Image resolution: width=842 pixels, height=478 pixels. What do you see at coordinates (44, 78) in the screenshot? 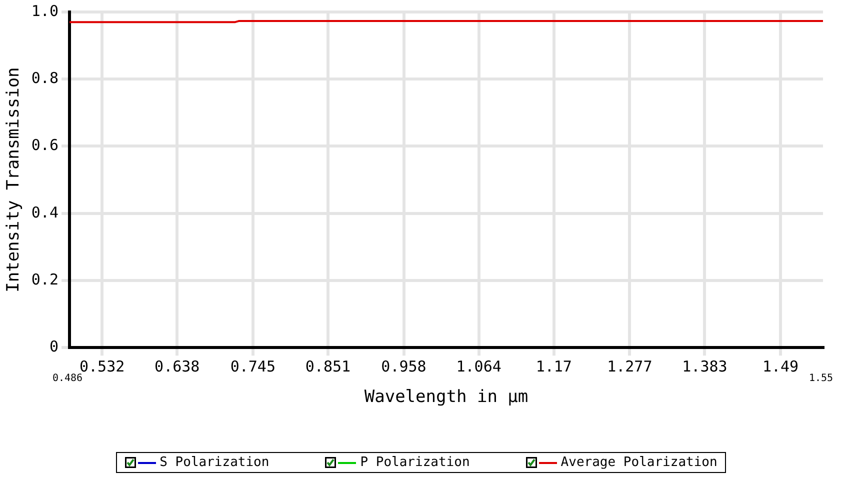
I see `y-tick-label: 0.8` at bounding box center [44, 78].